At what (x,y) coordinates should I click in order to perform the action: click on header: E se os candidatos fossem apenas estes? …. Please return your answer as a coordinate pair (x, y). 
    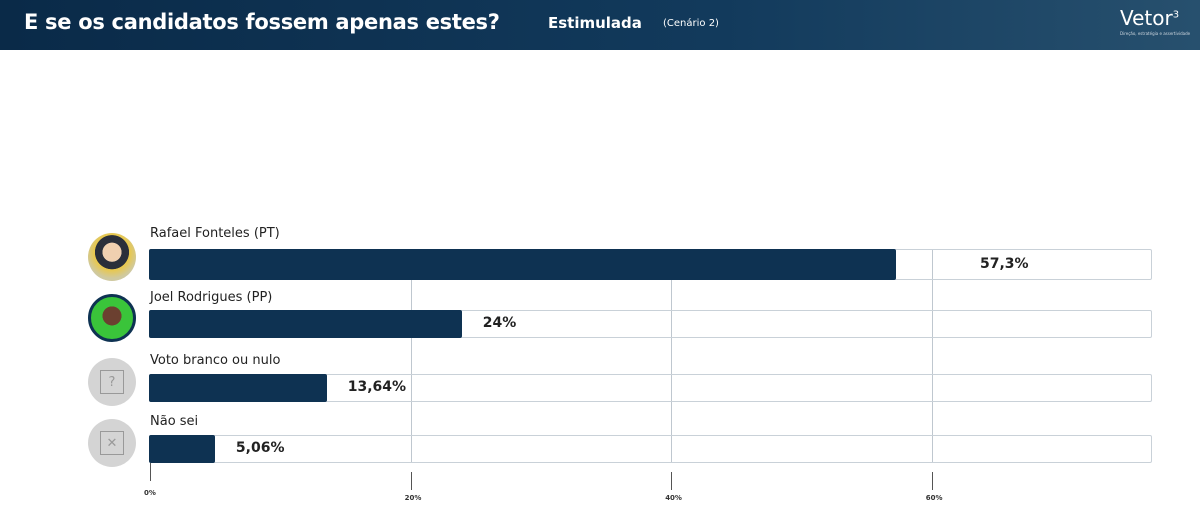
    Looking at the image, I should click on (600, 25).